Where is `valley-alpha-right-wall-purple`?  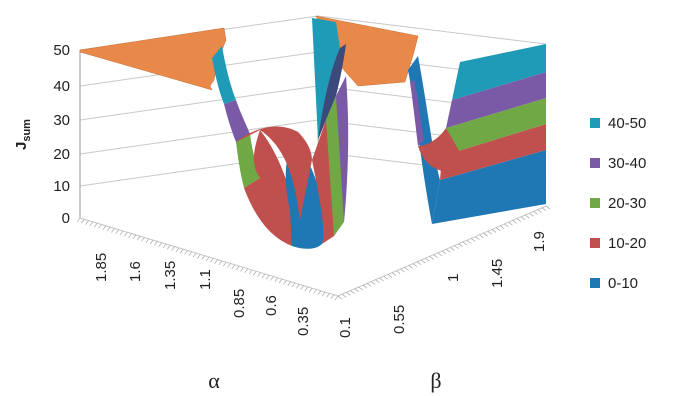 valley-alpha-right-wall-purple is located at coordinates (342, 149).